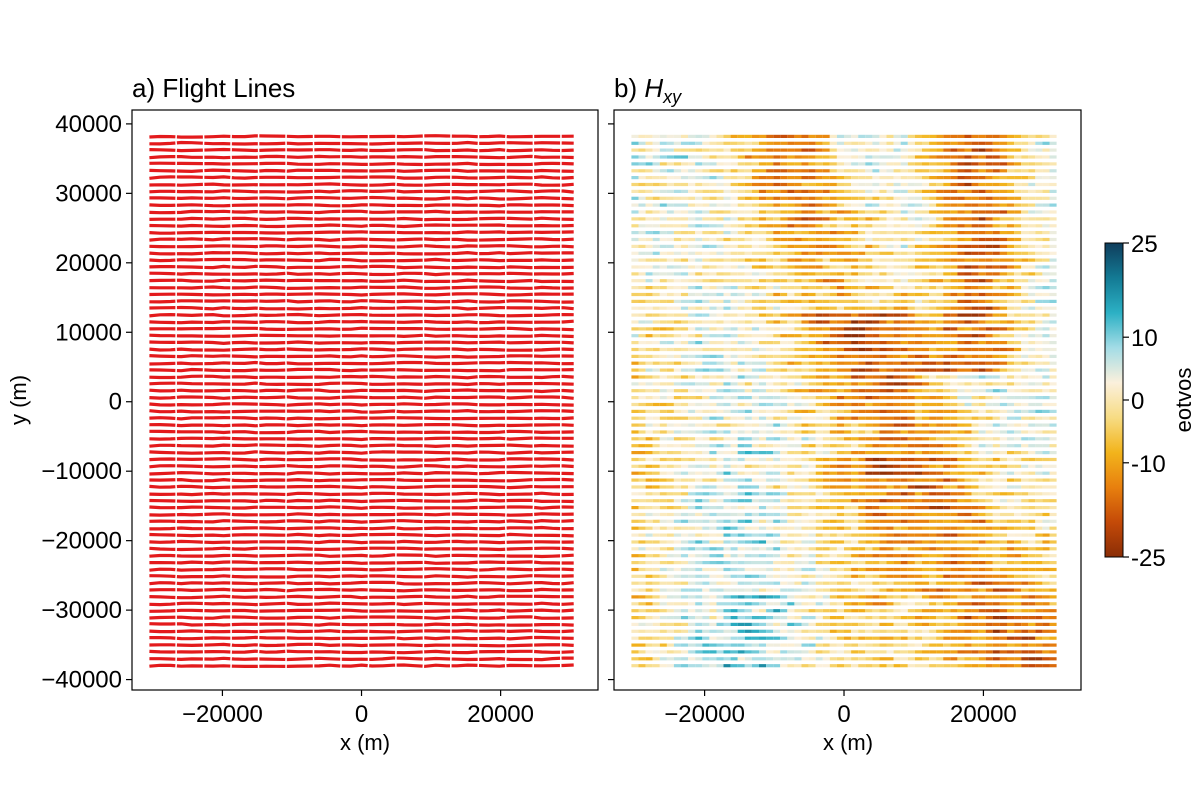 The image size is (1200, 800). What do you see at coordinates (81, 680) in the screenshot?
I see `y-tick-label: −40000` at bounding box center [81, 680].